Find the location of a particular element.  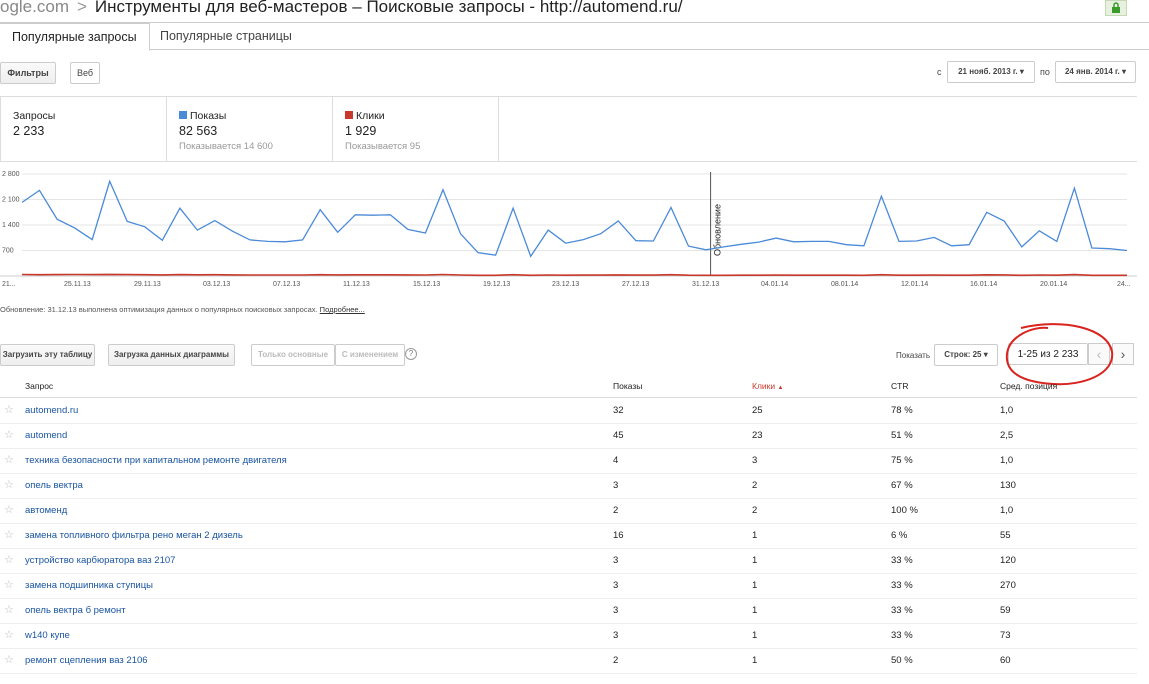

help-icon: ? is located at coordinates (411, 354).